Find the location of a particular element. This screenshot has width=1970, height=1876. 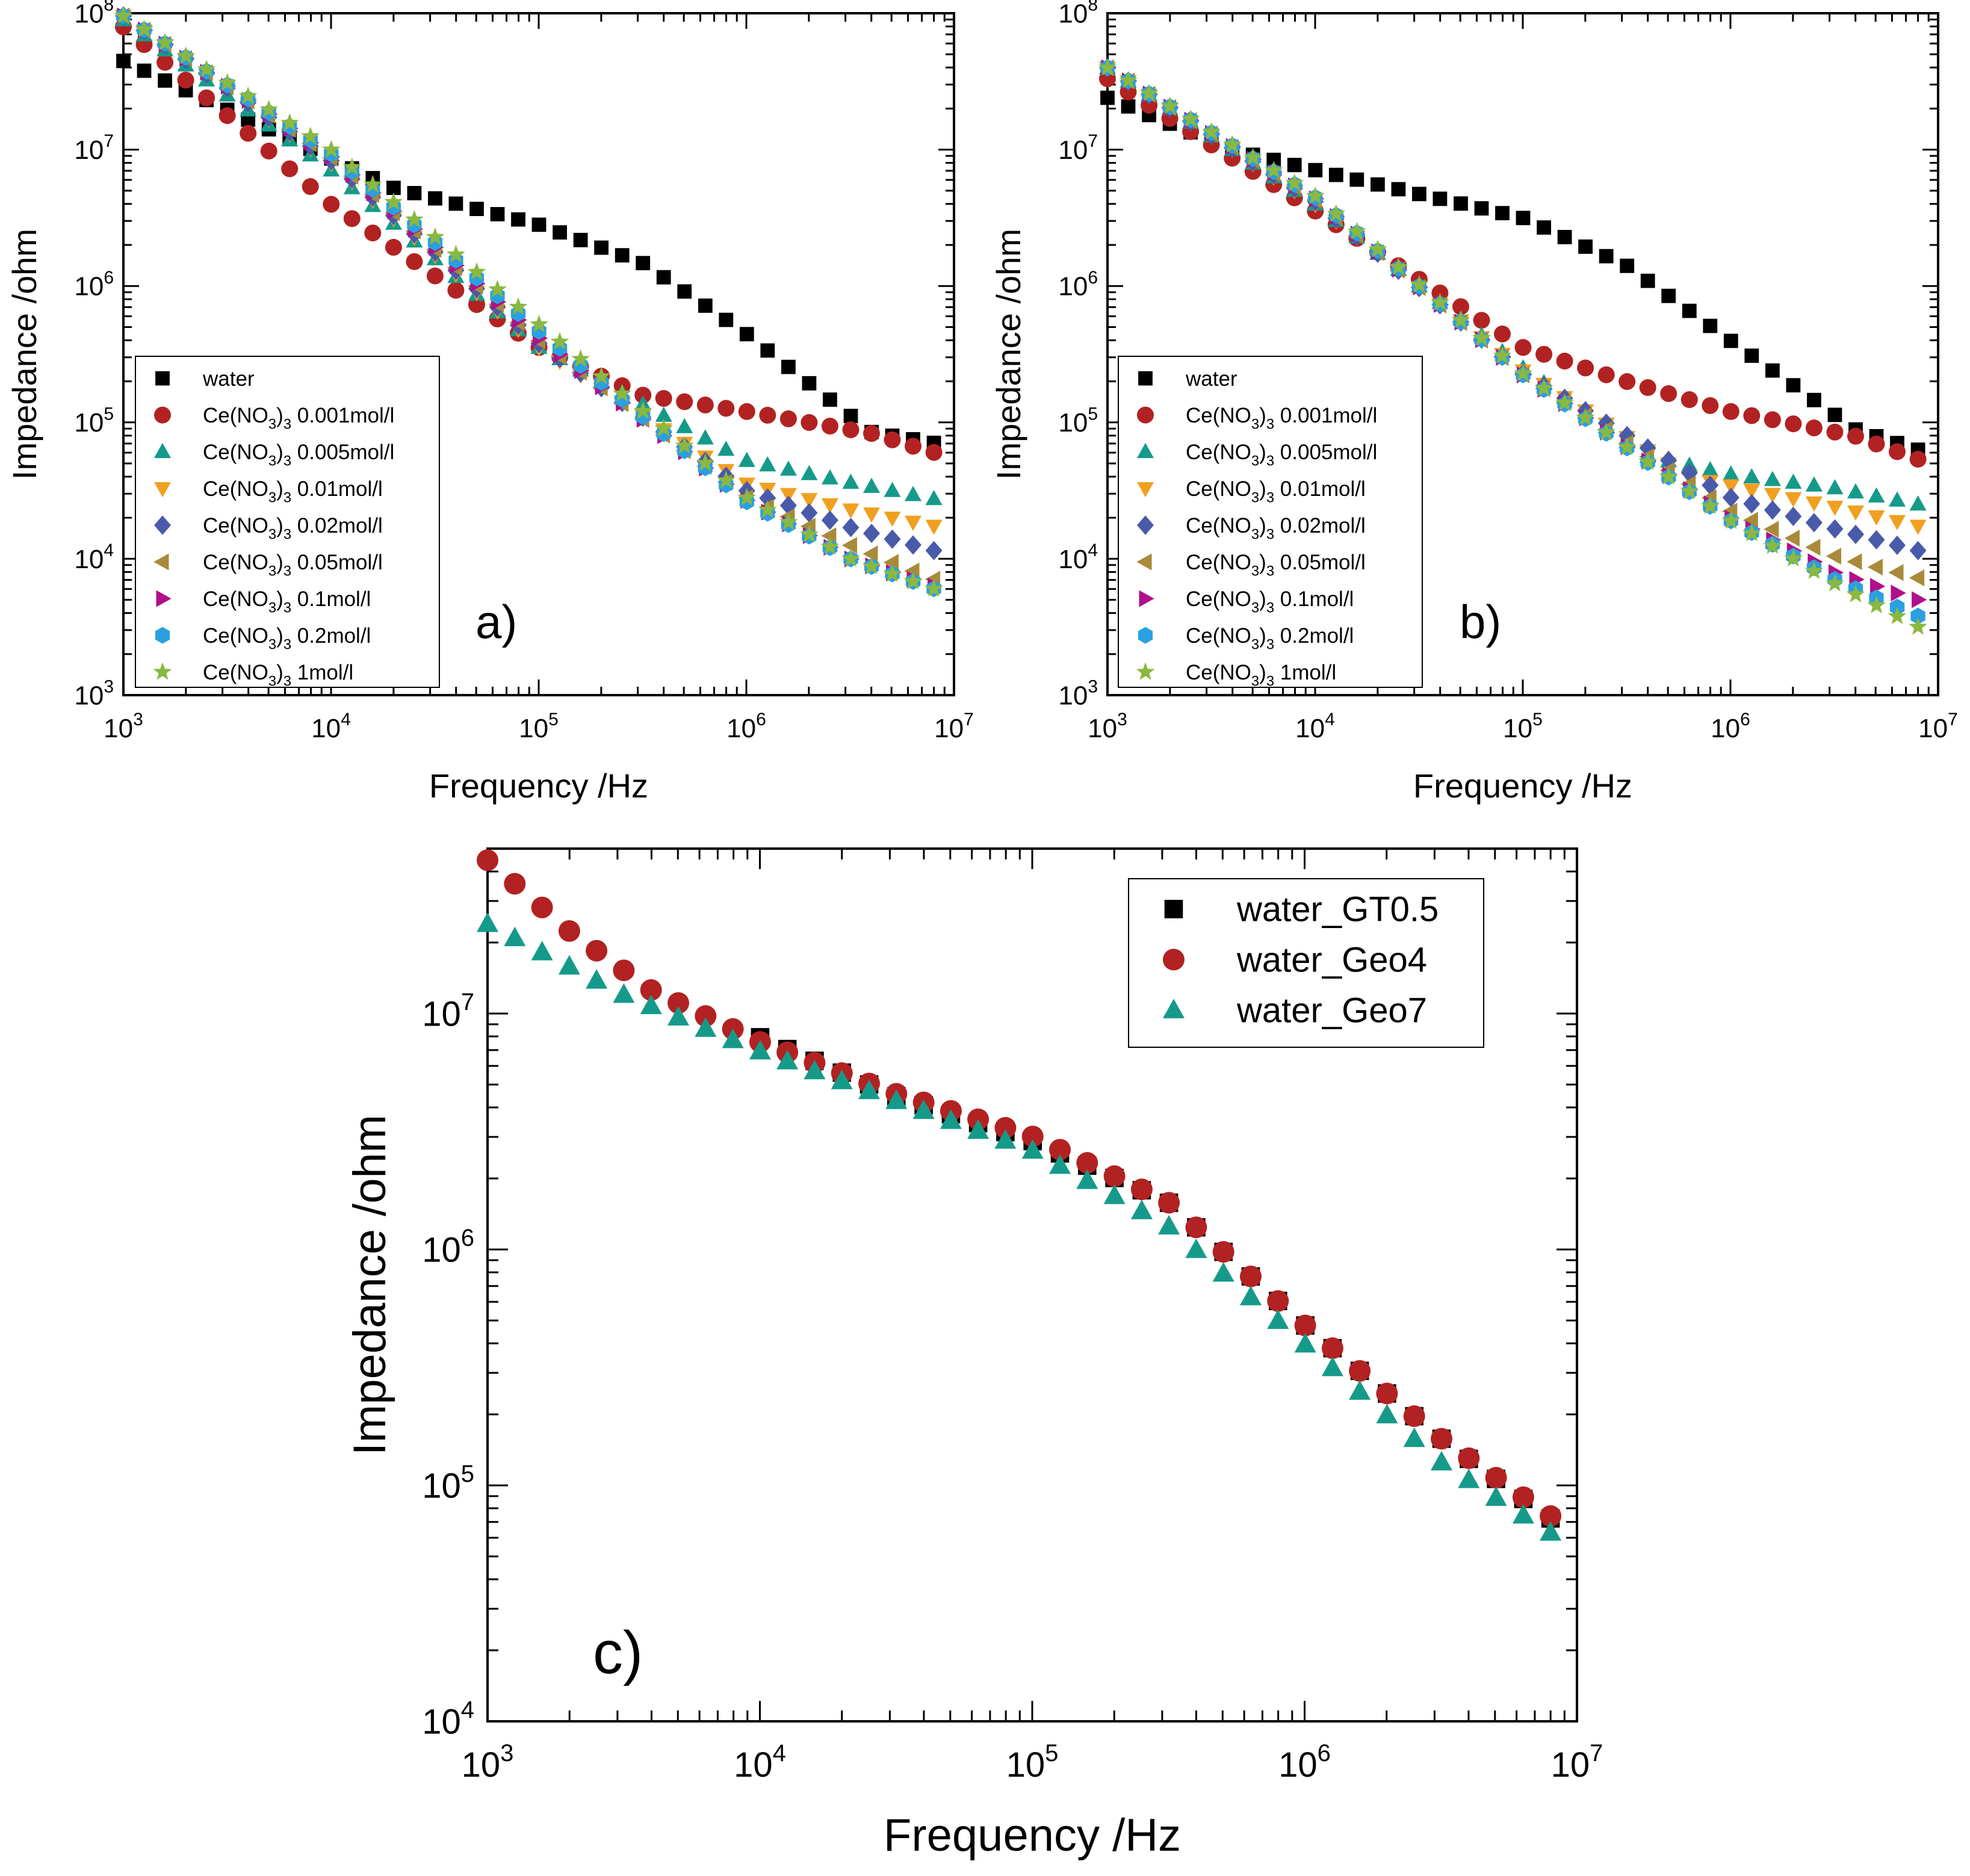

panel-label: a) is located at coordinates (496, 622).